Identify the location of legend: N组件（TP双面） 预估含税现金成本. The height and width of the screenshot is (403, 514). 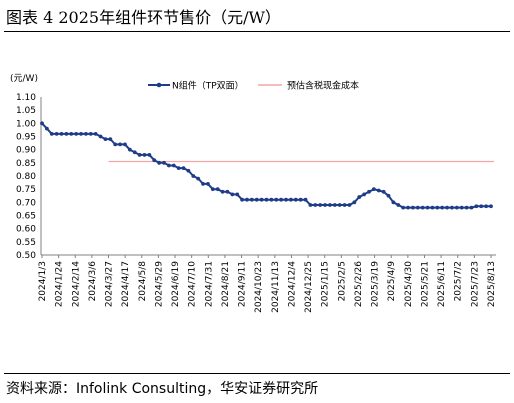
(253, 86).